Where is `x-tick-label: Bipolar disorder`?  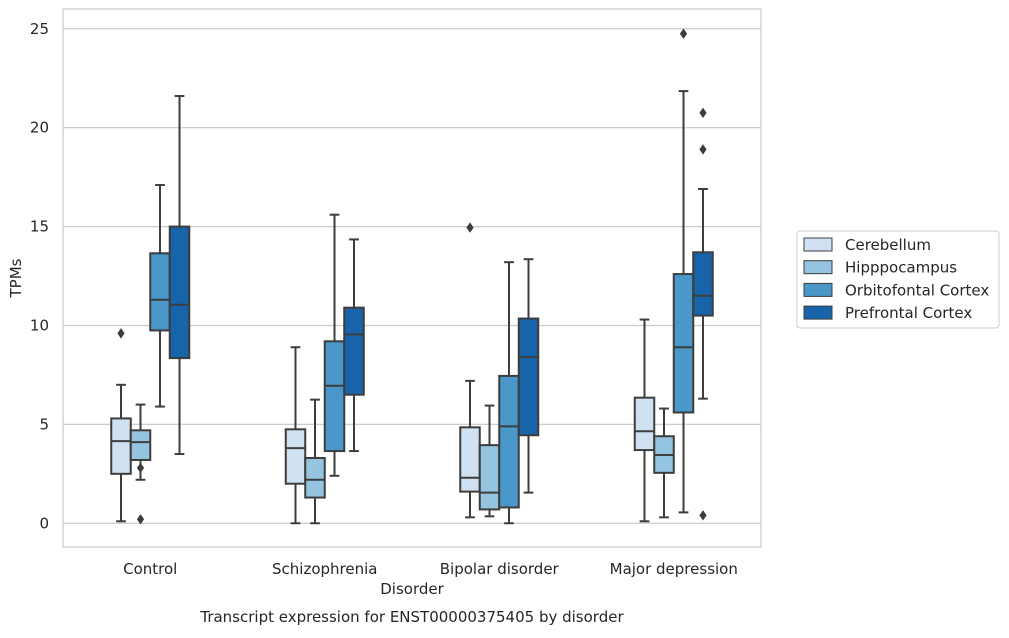
x-tick-label: Bipolar disorder is located at coordinates (500, 569).